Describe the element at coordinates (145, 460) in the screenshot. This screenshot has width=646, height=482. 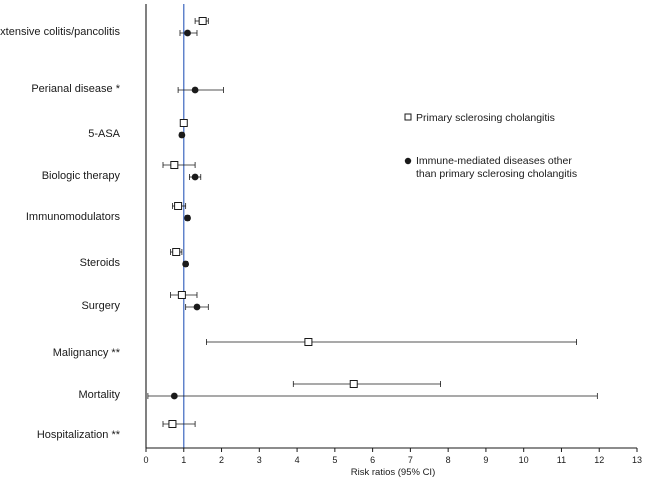
I see `x-tick-label: 0` at that location.